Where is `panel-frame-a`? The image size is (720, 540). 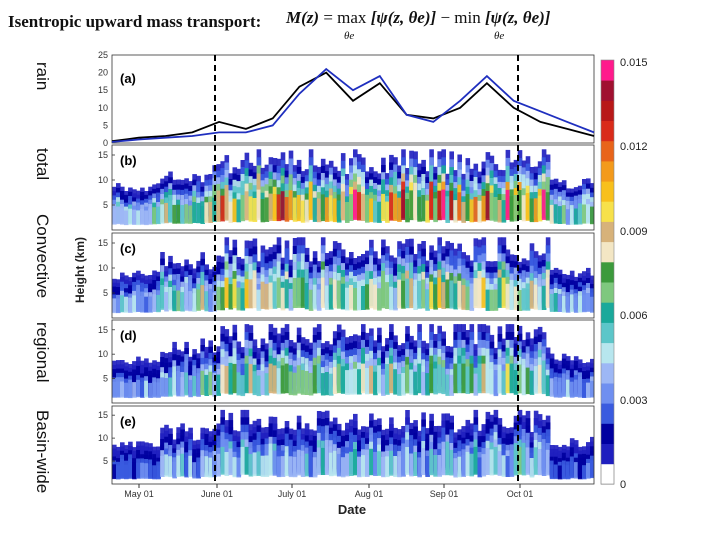 panel-frame-a is located at coordinates (353, 99).